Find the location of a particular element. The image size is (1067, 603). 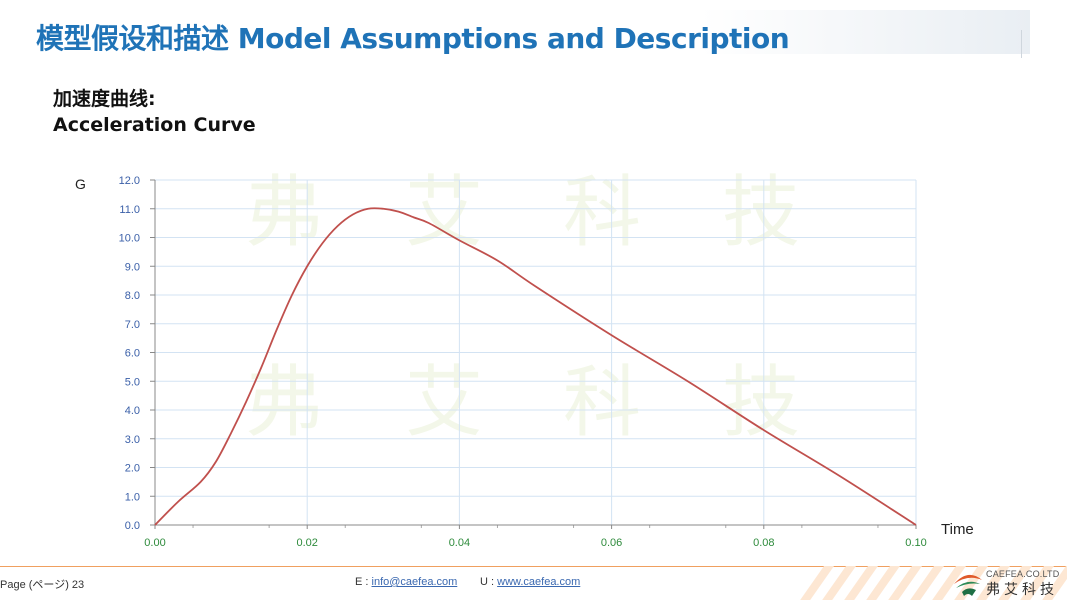

y-tick-label: 3.0 is located at coordinates (132, 440).